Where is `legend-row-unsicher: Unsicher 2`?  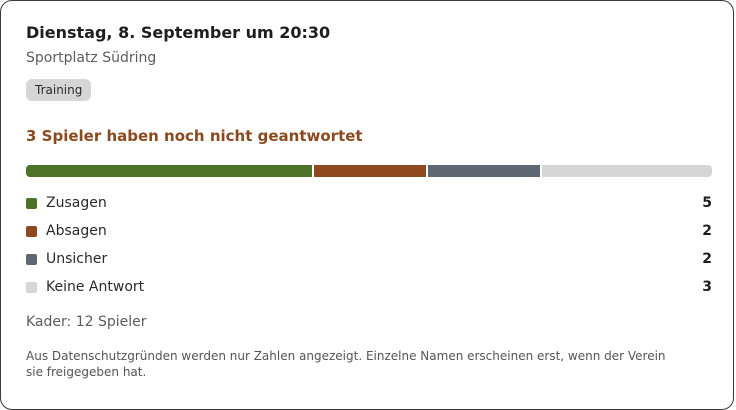
legend-row-unsicher: Unsicher 2 is located at coordinates (369, 263).